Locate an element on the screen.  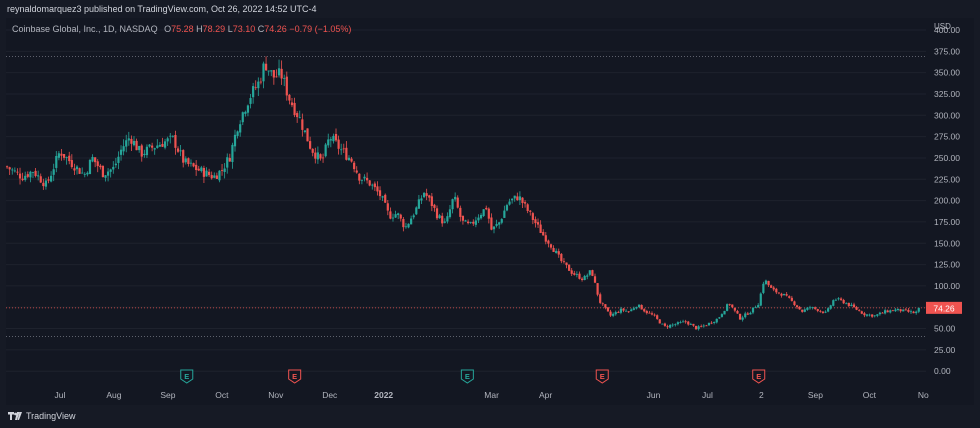
price-tick-label: 275.00 is located at coordinates (947, 137).